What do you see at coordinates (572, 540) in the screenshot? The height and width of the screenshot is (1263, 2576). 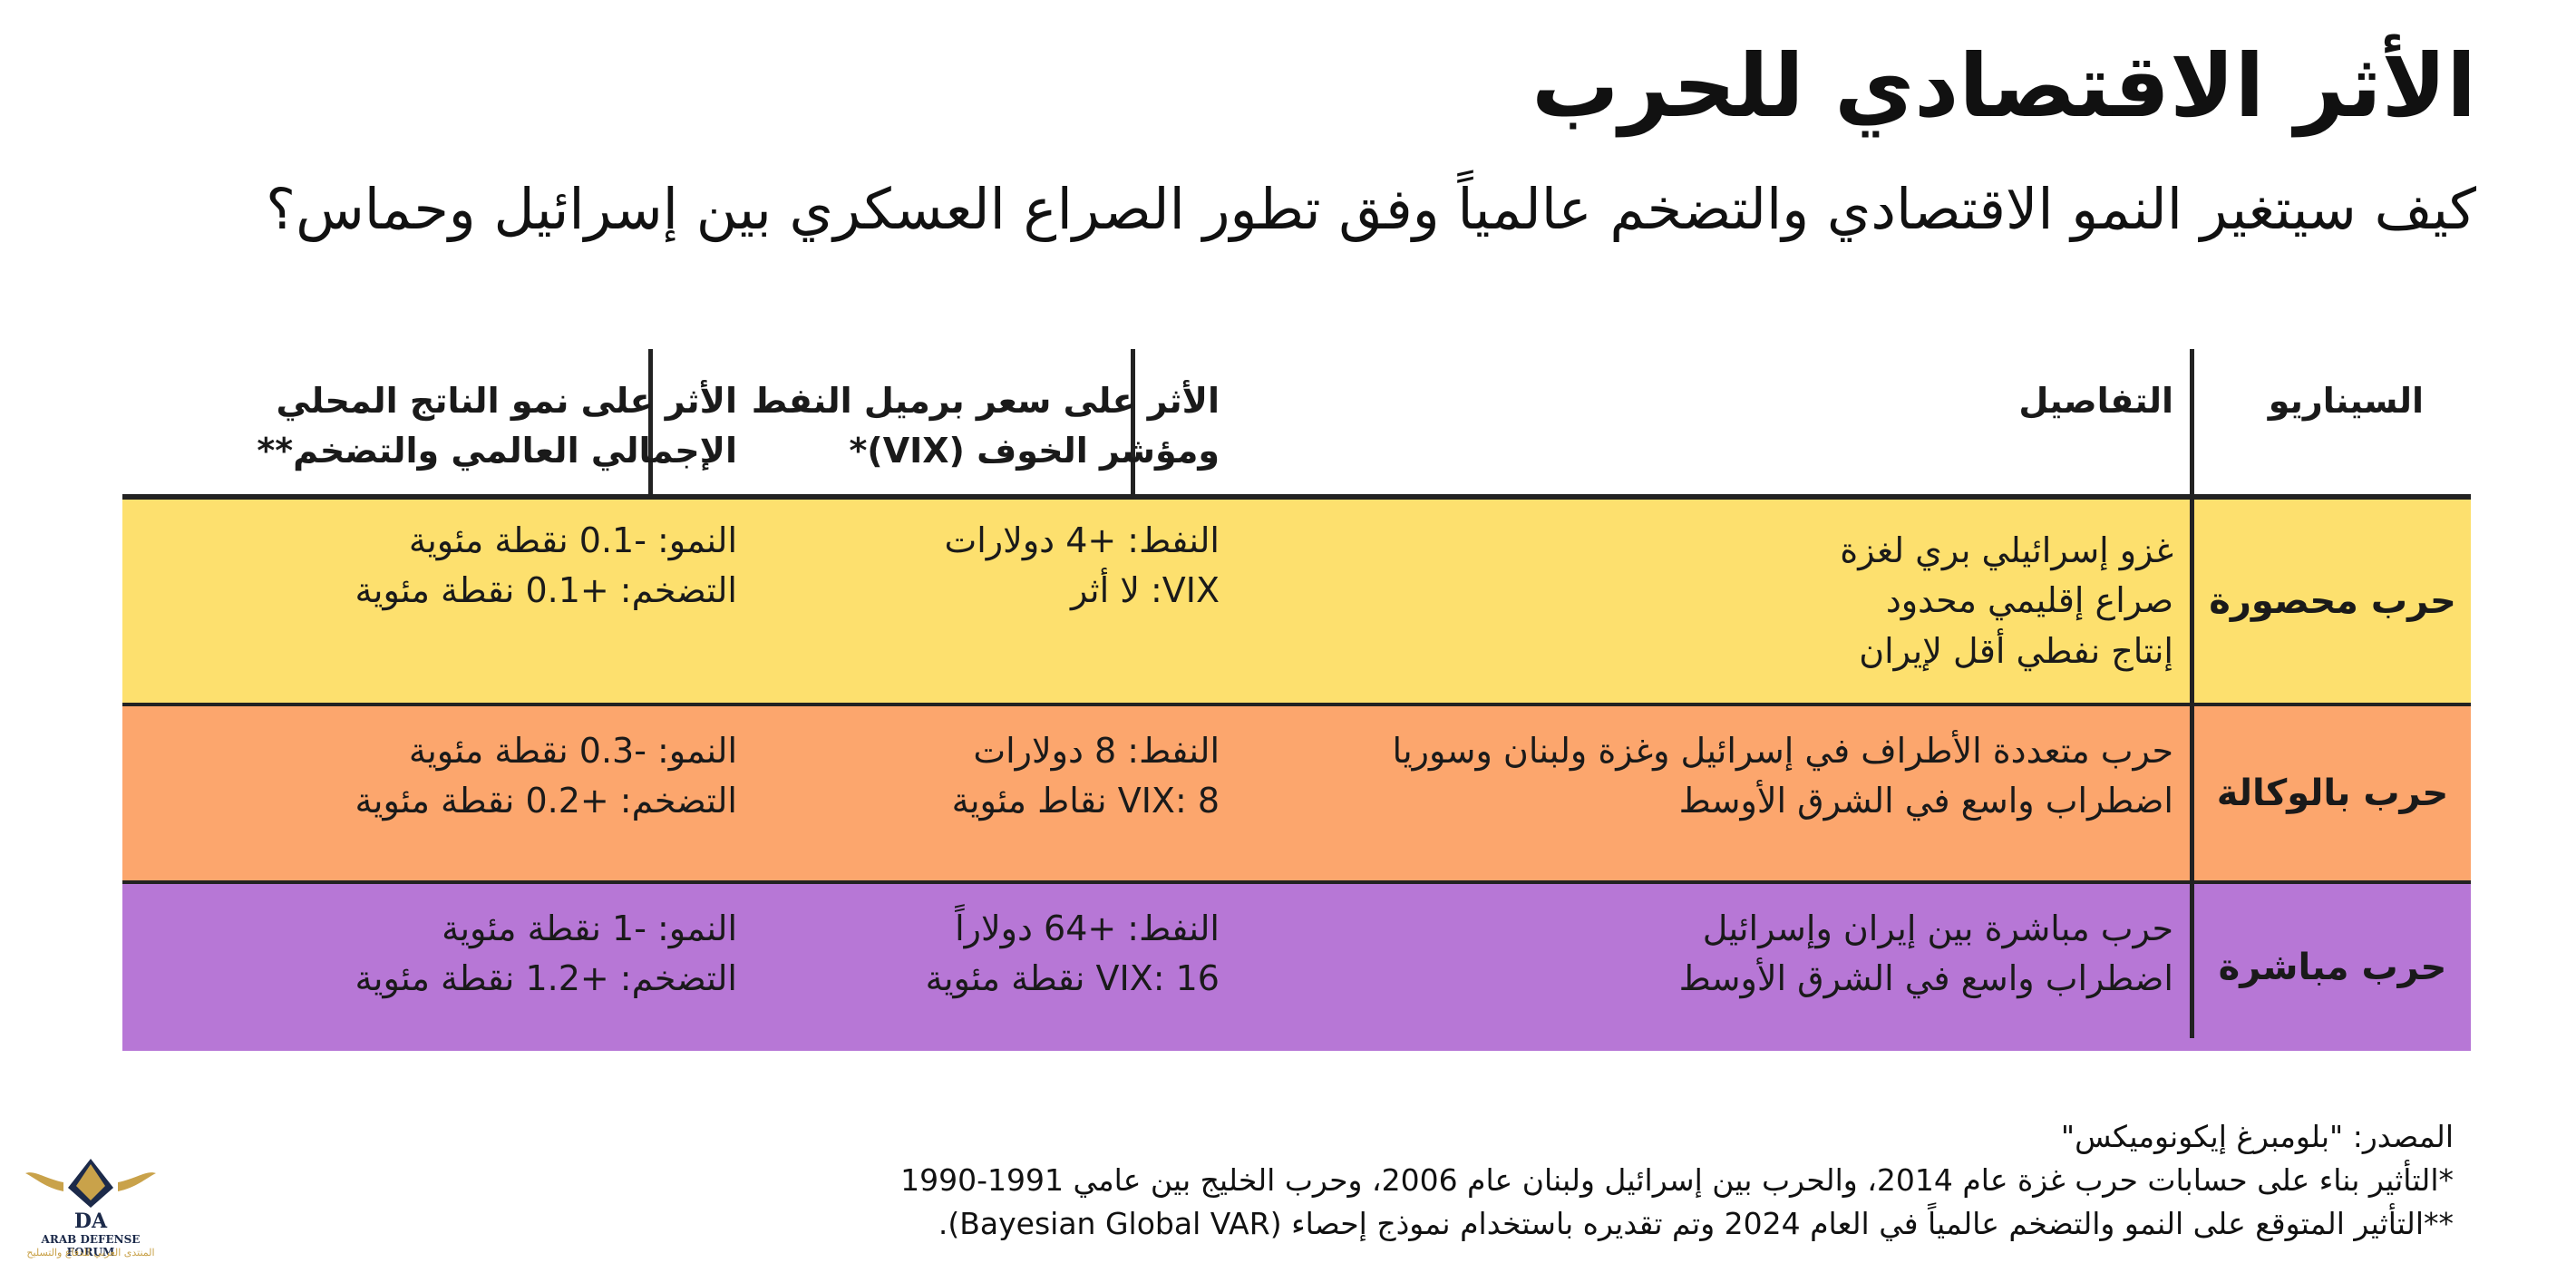 I see `growth-value: النمو: -0.1 نقطة مئوية` at bounding box center [572, 540].